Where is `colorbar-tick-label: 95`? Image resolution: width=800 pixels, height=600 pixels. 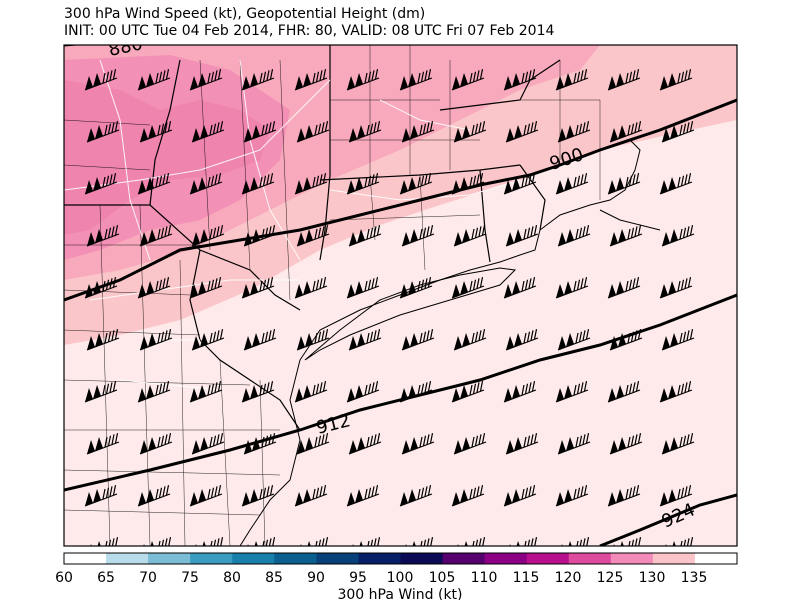 colorbar-tick-label: 95 is located at coordinates (358, 578).